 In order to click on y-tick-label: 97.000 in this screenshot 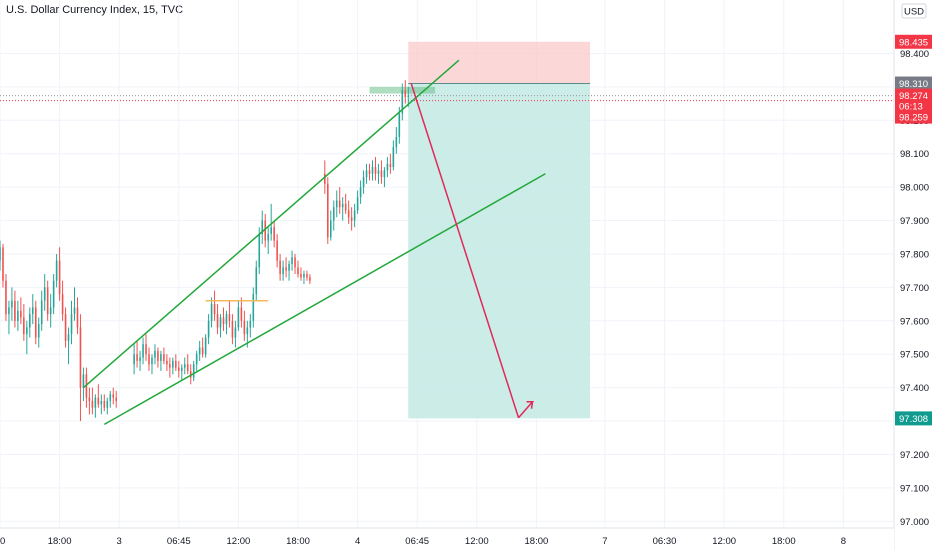, I will do `click(914, 522)`.